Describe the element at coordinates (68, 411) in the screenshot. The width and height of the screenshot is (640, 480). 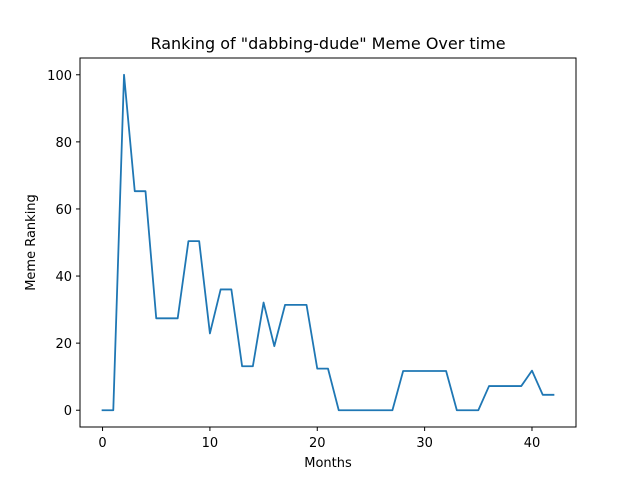
I see `y-tick-label: 0` at that location.